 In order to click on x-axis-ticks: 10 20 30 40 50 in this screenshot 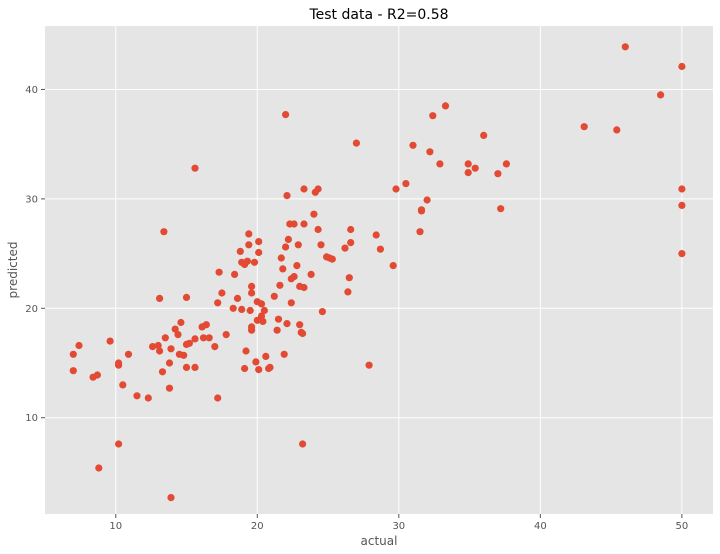, I will do `click(398, 523)`.